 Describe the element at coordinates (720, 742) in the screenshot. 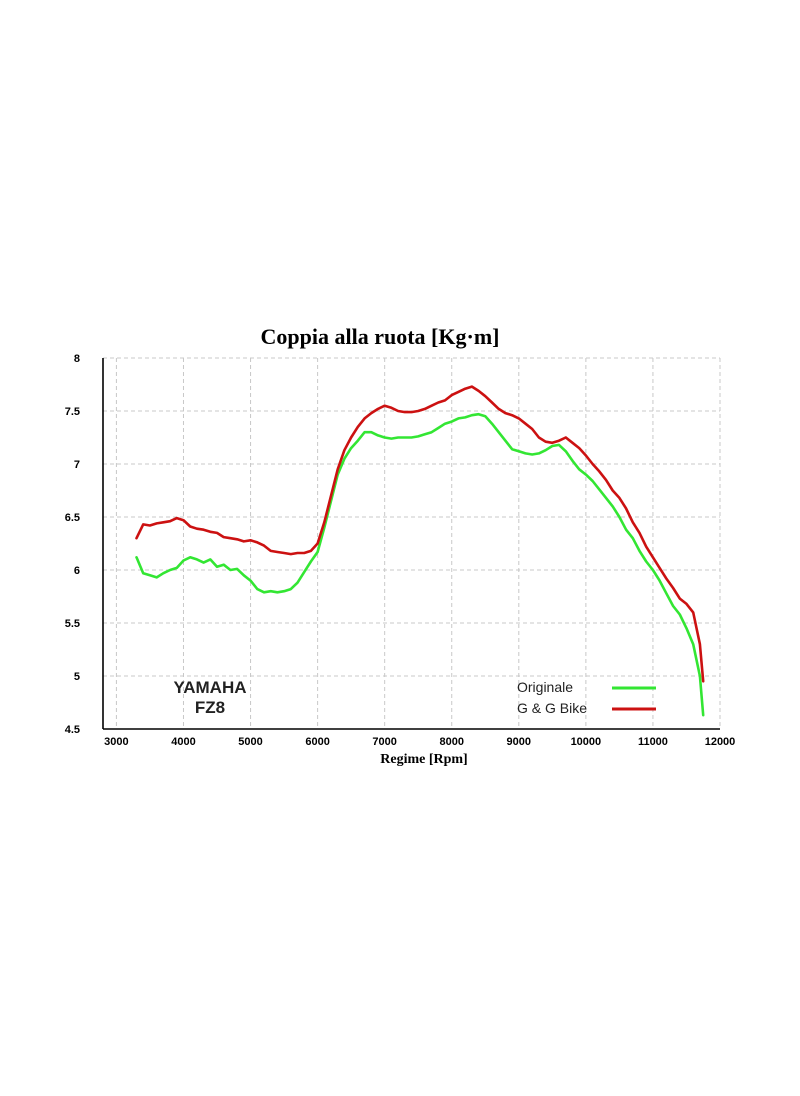

I see `x-tick-label: 12000` at that location.